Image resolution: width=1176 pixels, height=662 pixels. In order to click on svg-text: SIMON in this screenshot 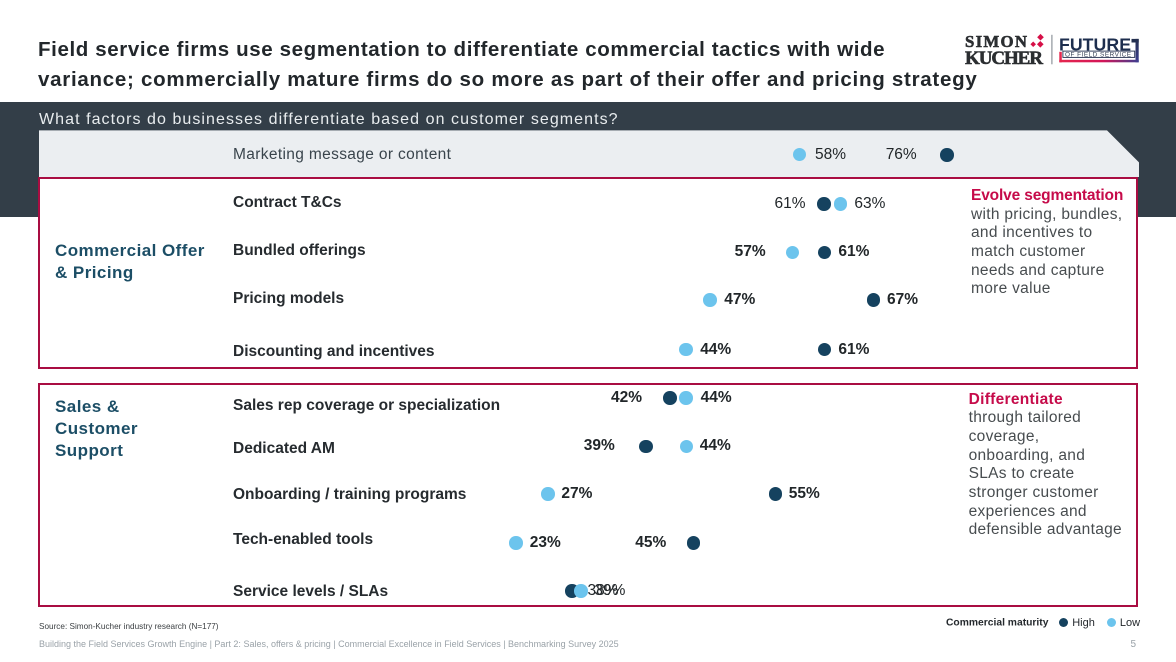, I will do `click(996, 41)`.